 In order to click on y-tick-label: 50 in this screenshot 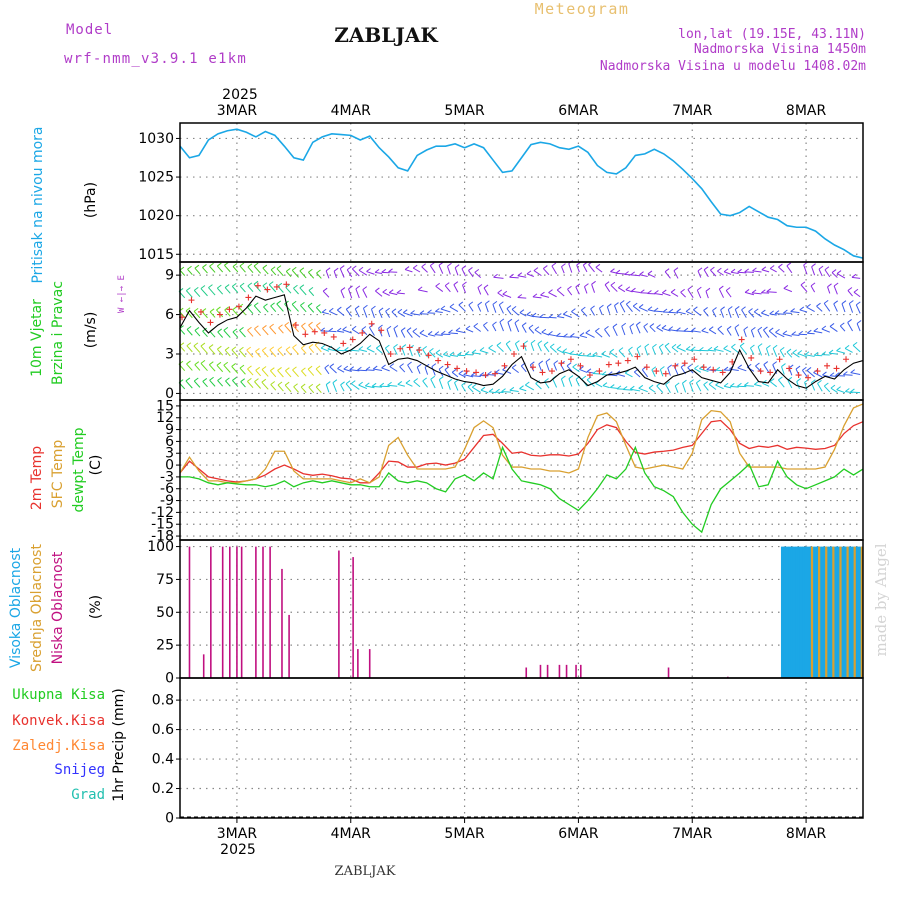, I will do `click(165, 613)`.